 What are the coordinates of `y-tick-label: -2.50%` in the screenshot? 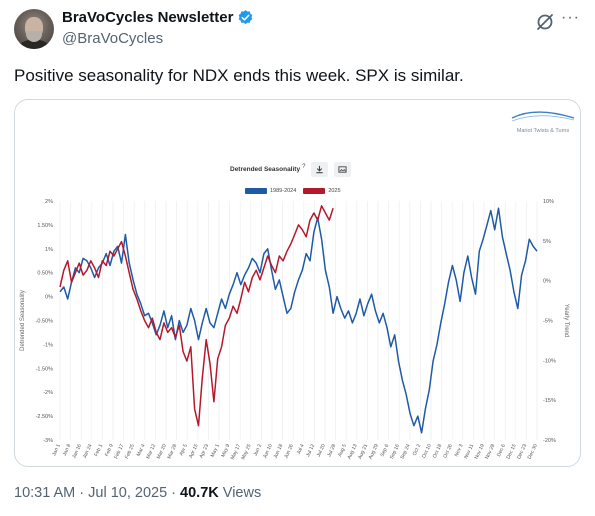 It's located at (45, 417).